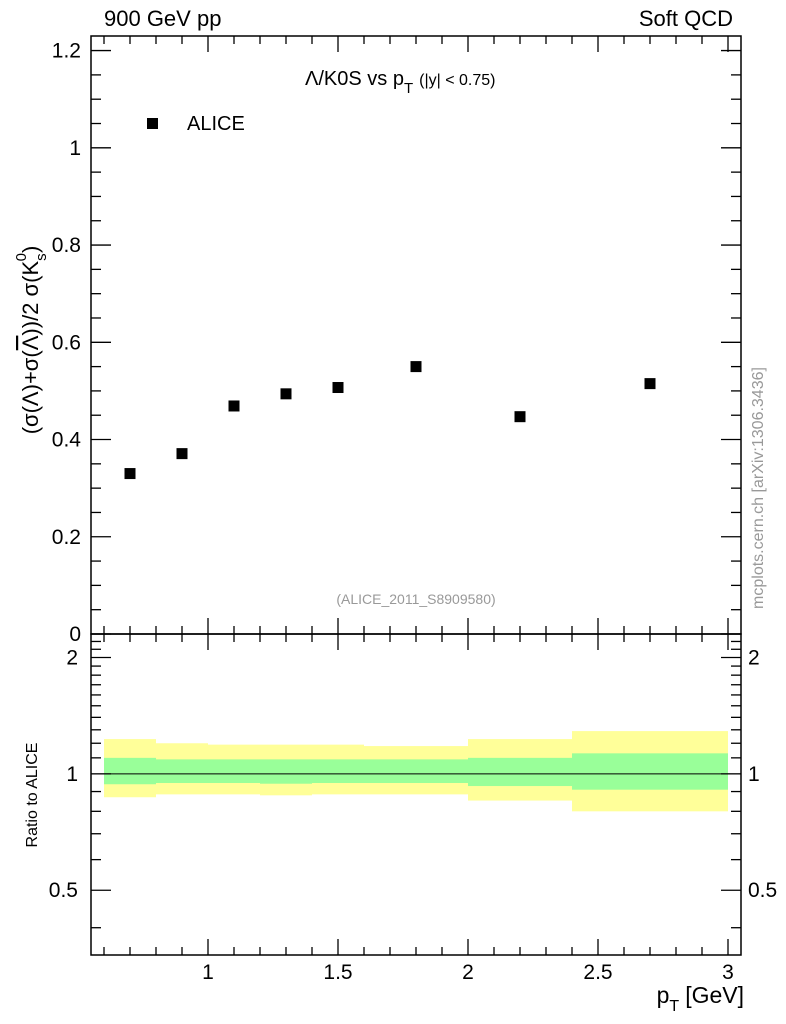 The height and width of the screenshot is (1024, 786). What do you see at coordinates (66, 245) in the screenshot?
I see `main-y-tick-label: 0.8` at bounding box center [66, 245].